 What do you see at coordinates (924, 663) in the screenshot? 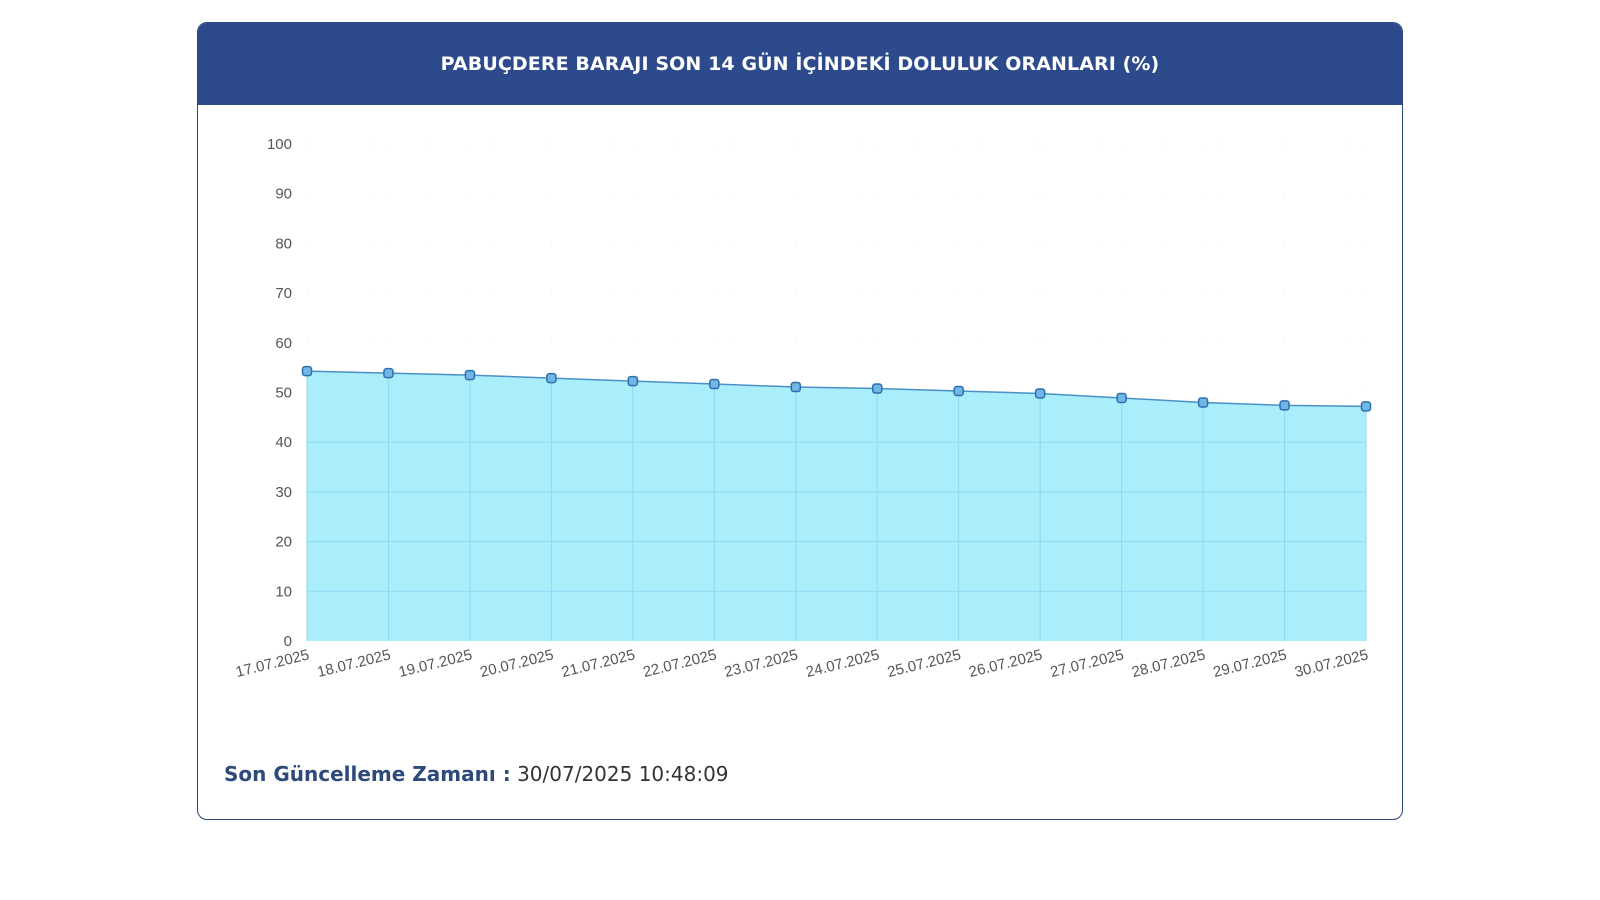
I see `x-tick-label: 25.07.2025` at bounding box center [924, 663].